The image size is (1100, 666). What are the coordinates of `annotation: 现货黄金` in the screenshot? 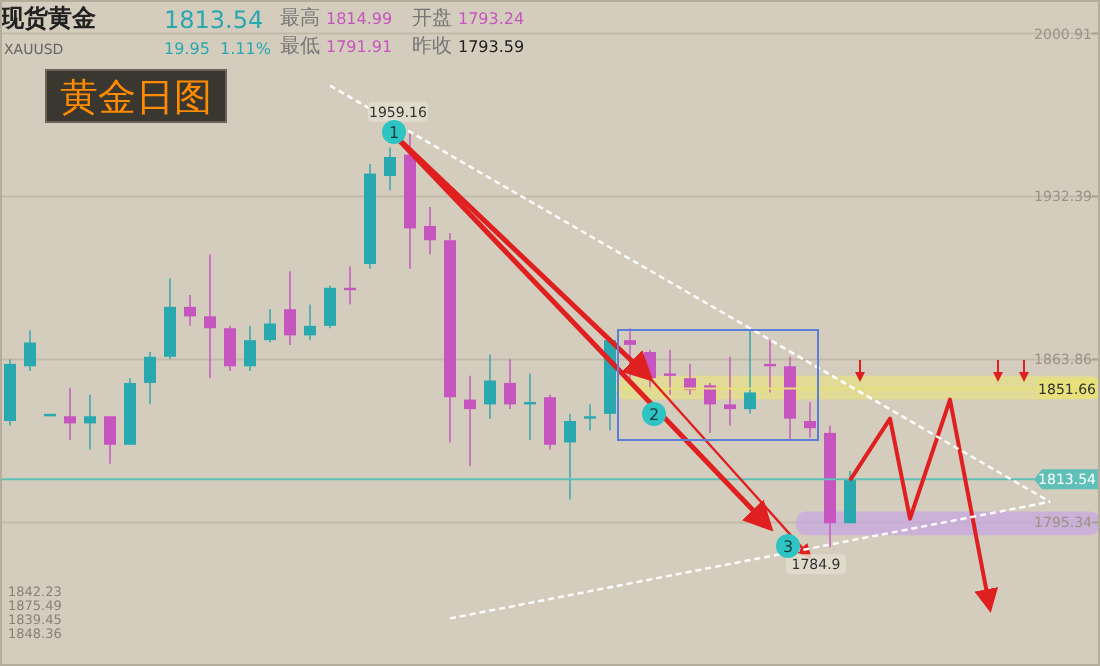 It's located at (49, 18).